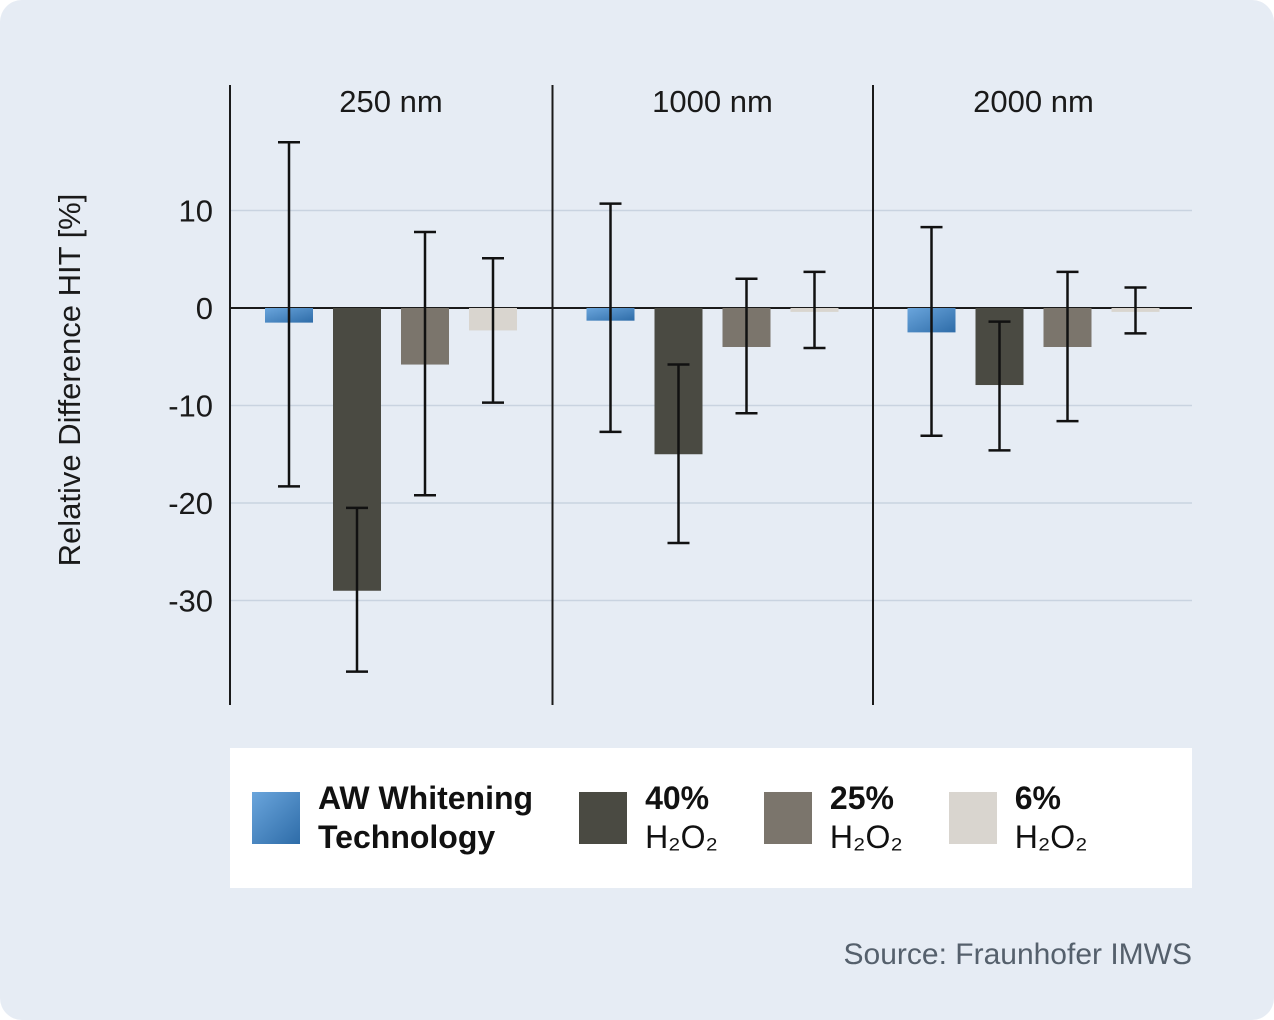 The image size is (1274, 1020). What do you see at coordinates (426, 817) in the screenshot?
I see `legend-label-aw: AW Whitening Technology` at bounding box center [426, 817].